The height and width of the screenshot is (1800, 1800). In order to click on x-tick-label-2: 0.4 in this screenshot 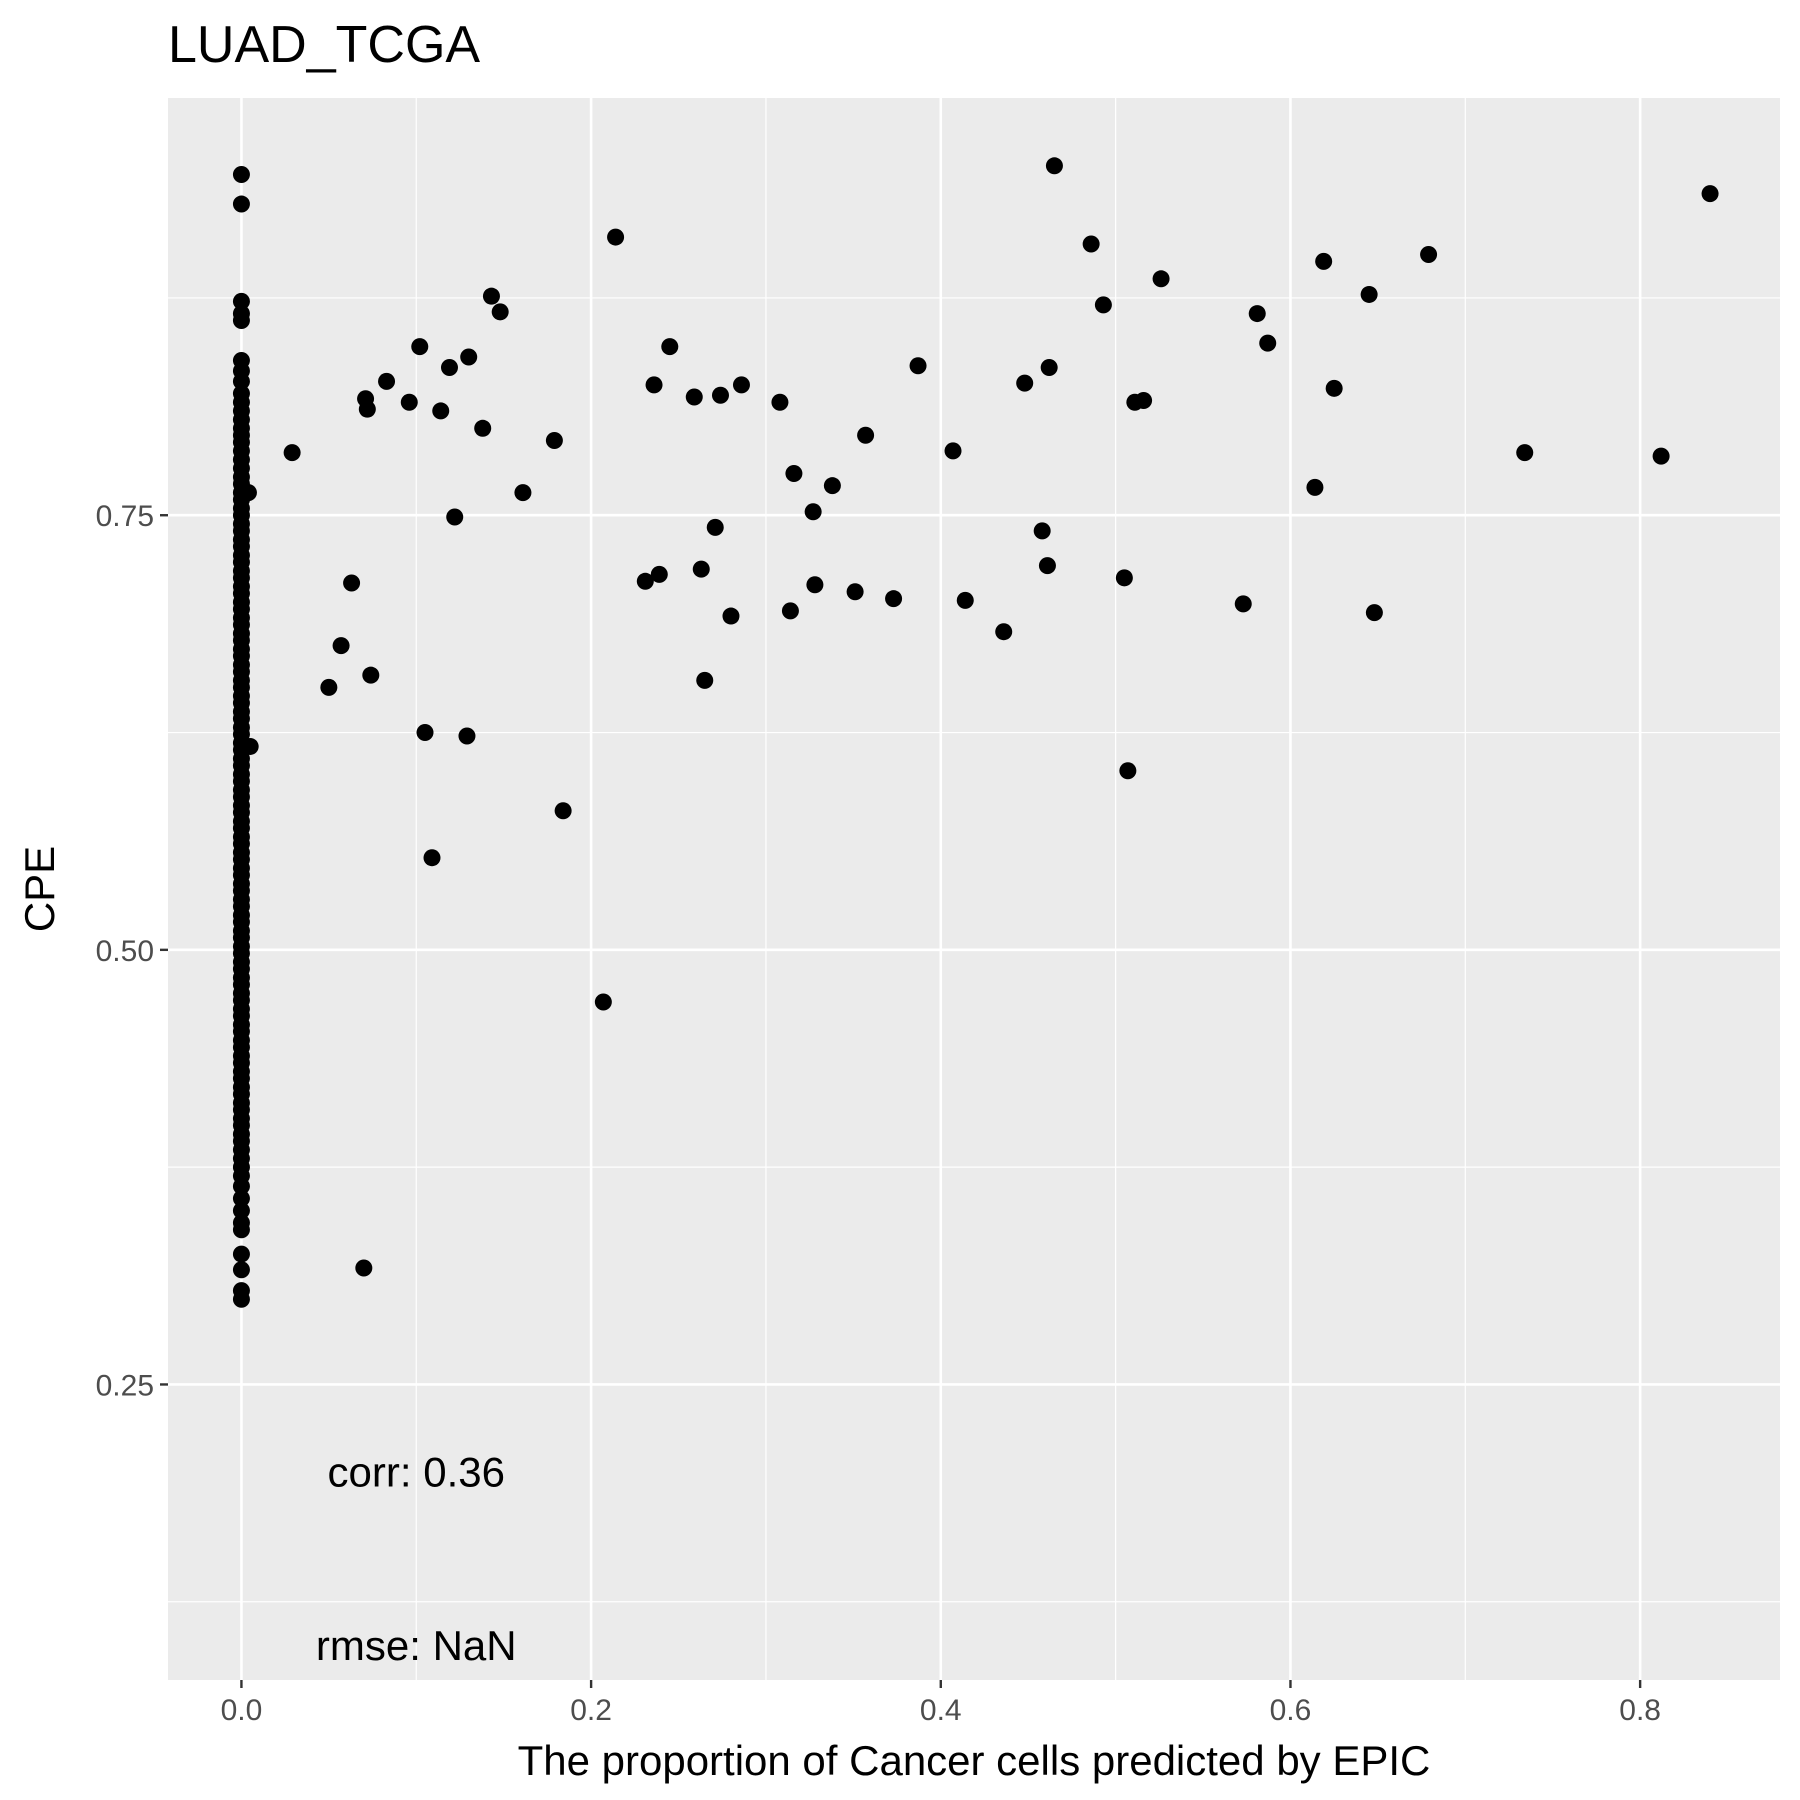, I will do `click(941, 1710)`.